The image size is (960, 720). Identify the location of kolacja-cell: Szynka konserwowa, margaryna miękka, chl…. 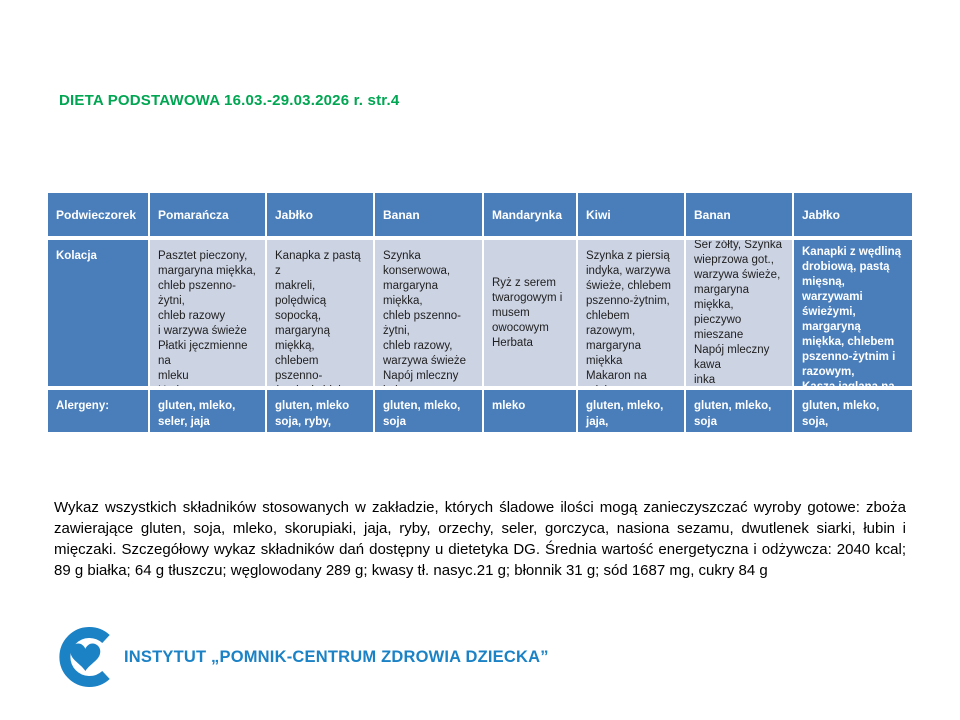
(428, 313).